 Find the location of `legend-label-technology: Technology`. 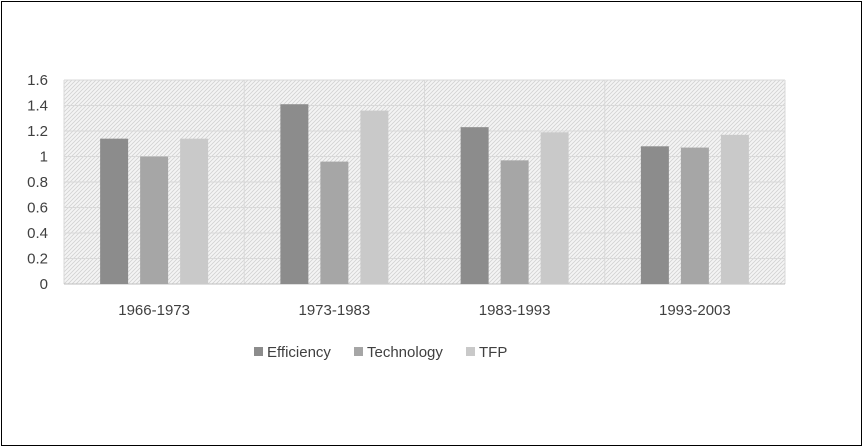

legend-label-technology: Technology is located at coordinates (405, 352).